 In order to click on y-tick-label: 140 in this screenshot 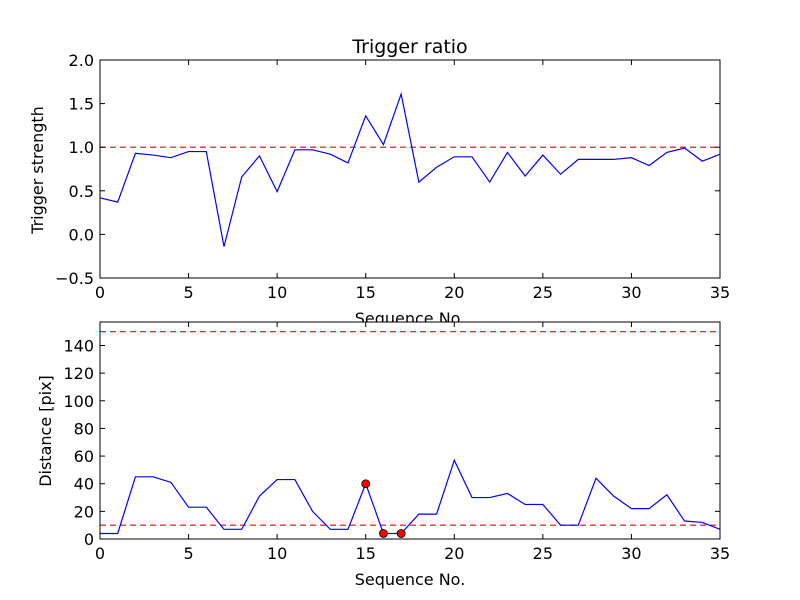, I will do `click(78, 345)`.